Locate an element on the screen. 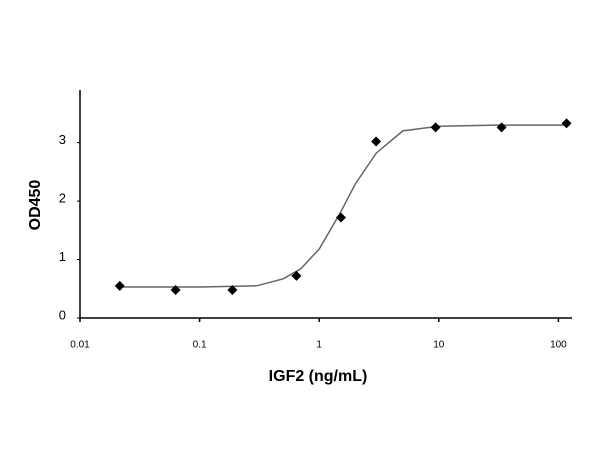 The image size is (600, 450). x-tick-label: 0.01 is located at coordinates (80, 345).